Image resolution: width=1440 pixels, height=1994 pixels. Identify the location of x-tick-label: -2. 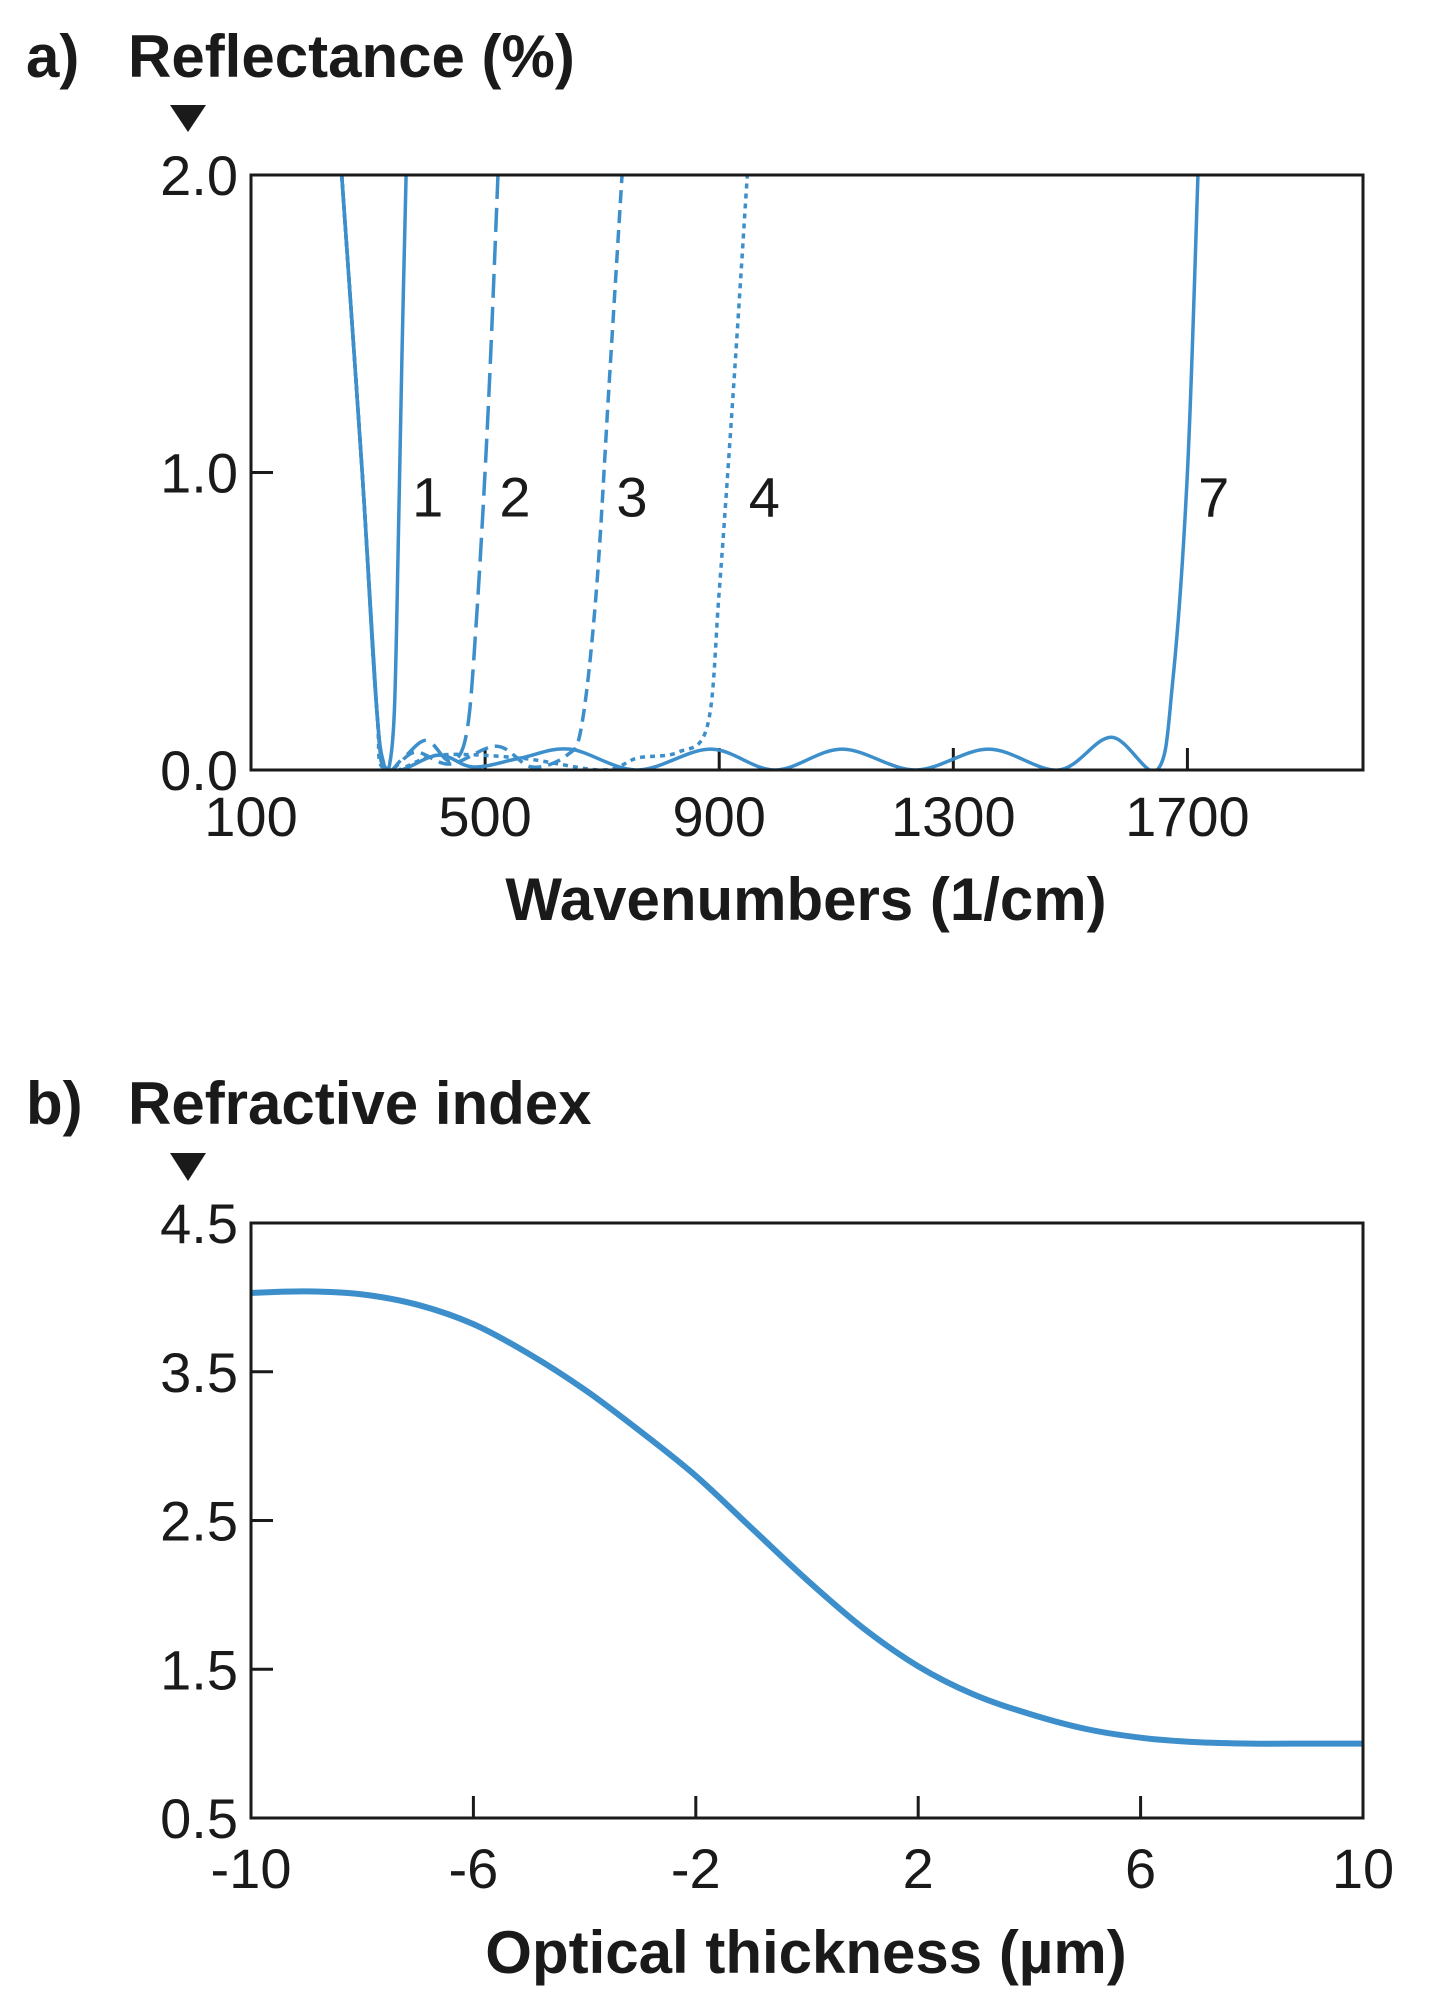
(696, 1868).